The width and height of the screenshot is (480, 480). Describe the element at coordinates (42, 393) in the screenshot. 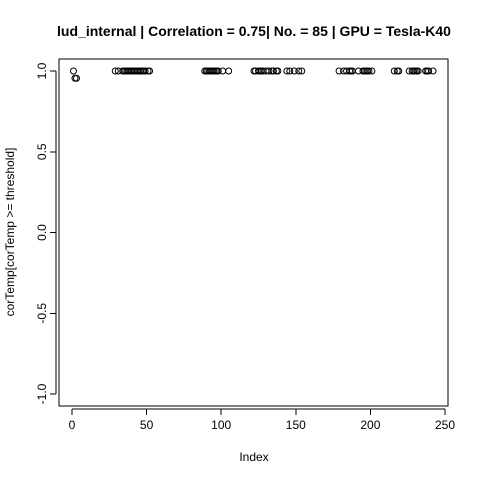

I see `y-tick-label: -1.0` at that location.